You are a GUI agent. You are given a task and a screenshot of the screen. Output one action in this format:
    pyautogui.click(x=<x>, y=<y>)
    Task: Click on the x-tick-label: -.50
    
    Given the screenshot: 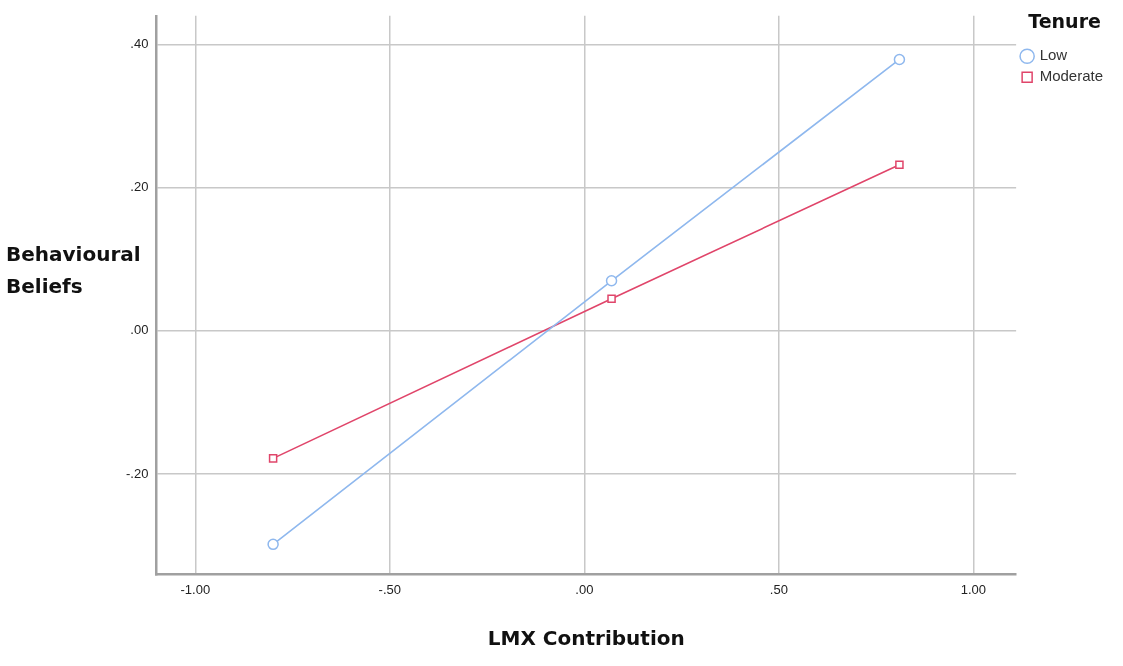 What is the action you would take?
    pyautogui.click(x=390, y=589)
    